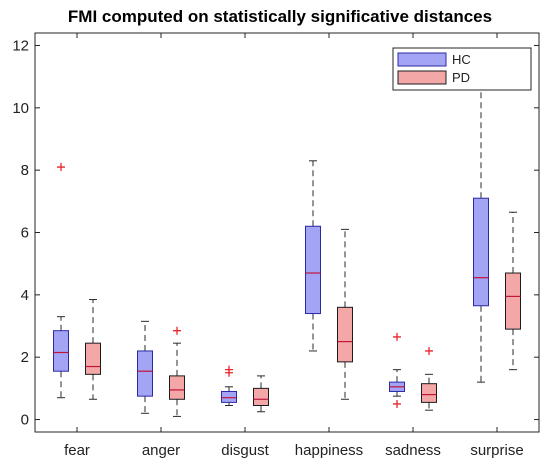 The height and width of the screenshot is (471, 550). What do you see at coordinates (461, 59) in the screenshot?
I see `legend-label-hc: HC` at bounding box center [461, 59].